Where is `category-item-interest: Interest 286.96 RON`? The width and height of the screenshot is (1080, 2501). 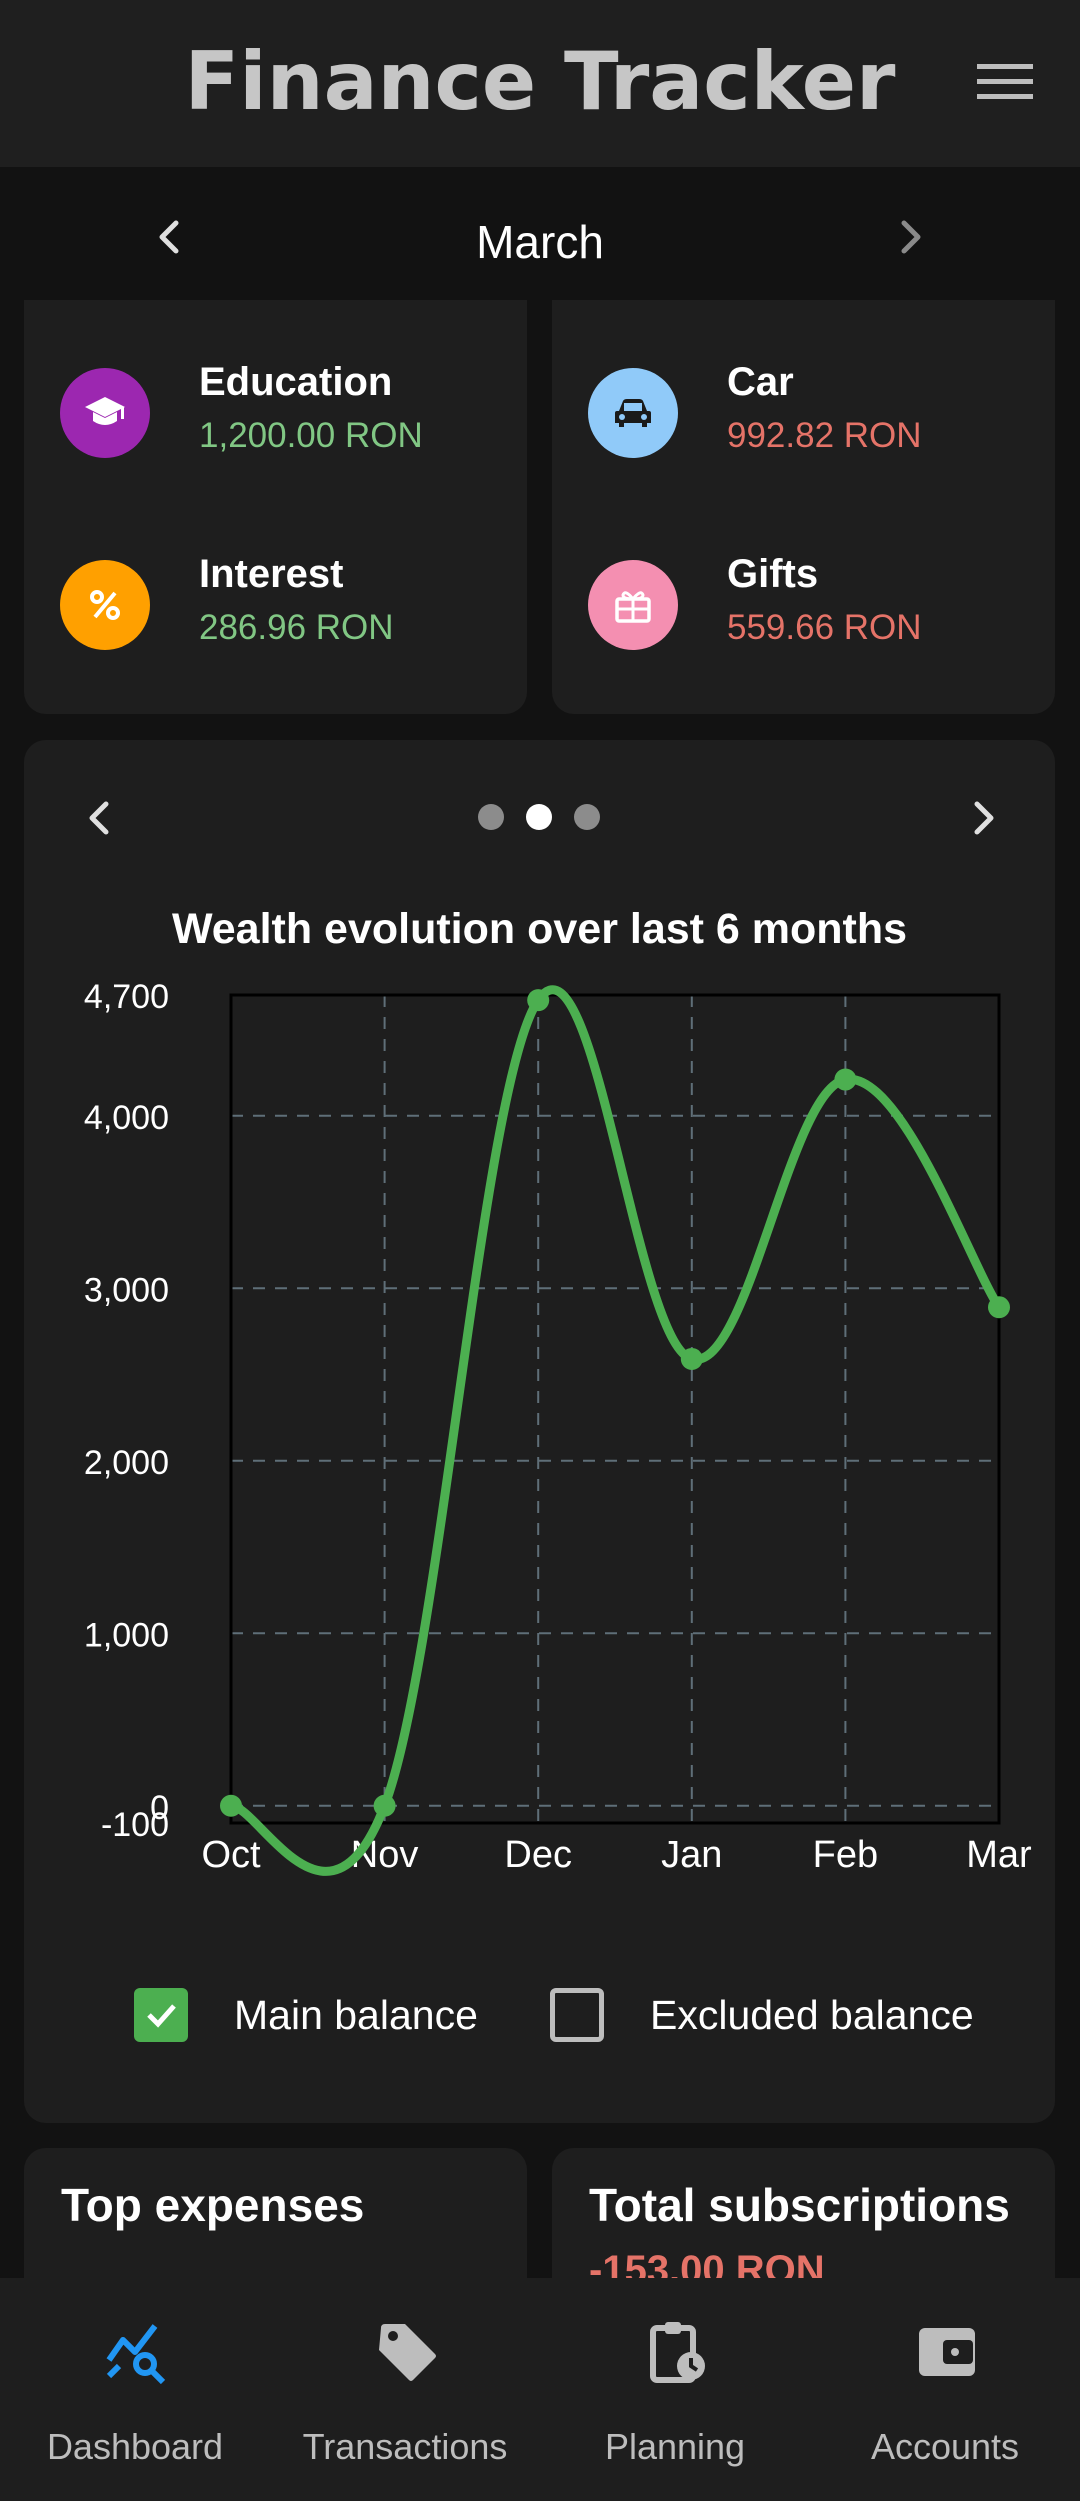 category-item-interest: Interest 286.96 RON is located at coordinates (280, 602).